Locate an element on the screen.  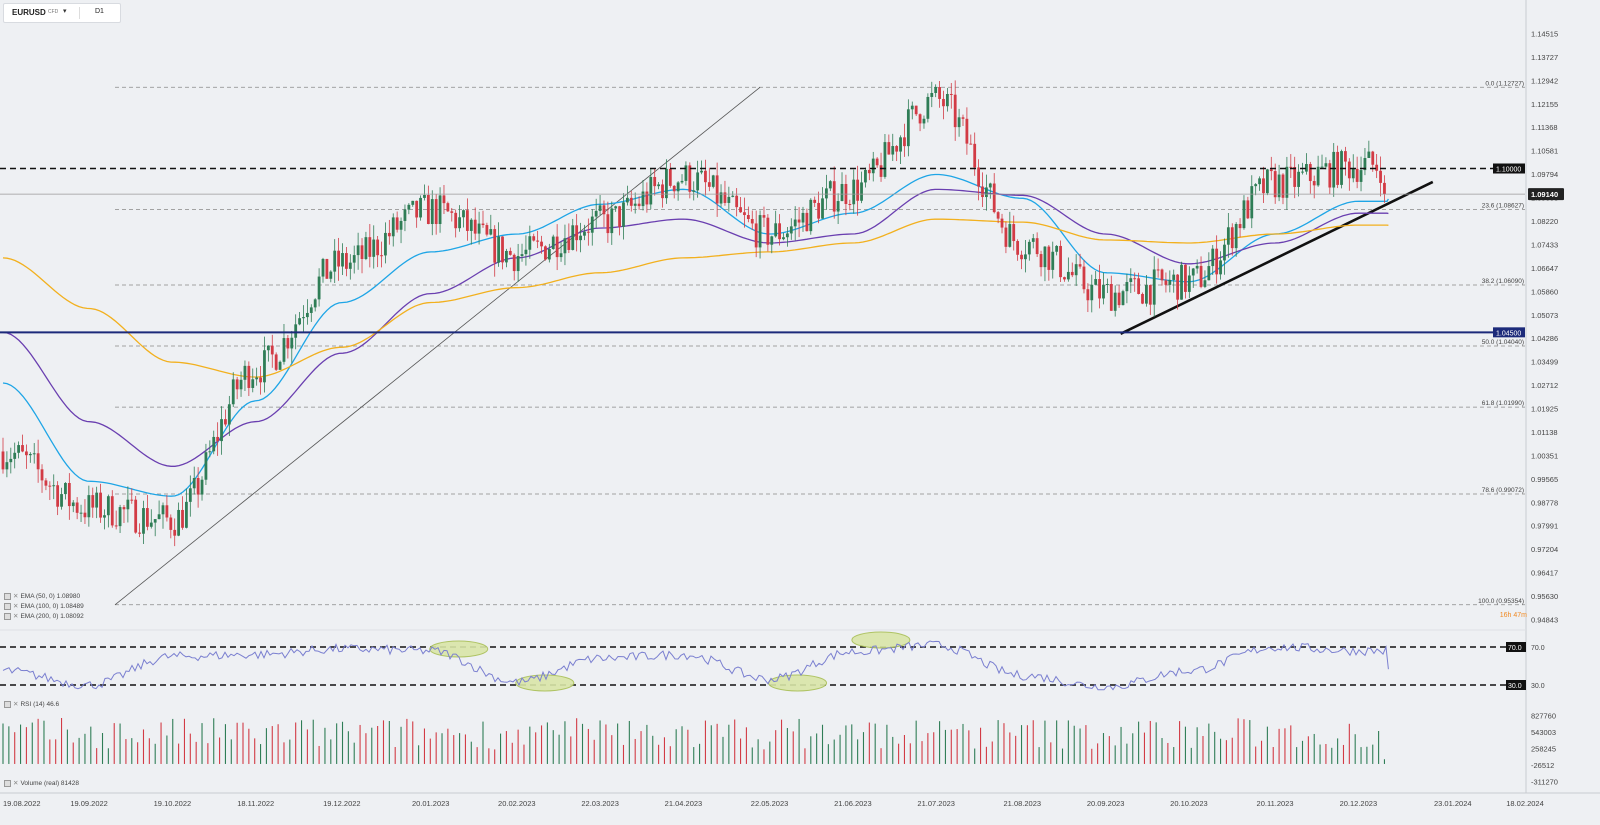
legend-volume: ✕ Volume (real) 81428 is located at coordinates (41, 783).